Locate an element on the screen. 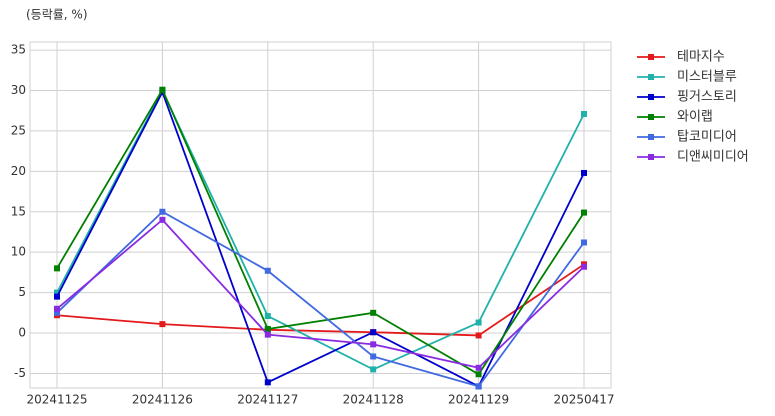  y-tick-label: 30 is located at coordinates (18, 90).